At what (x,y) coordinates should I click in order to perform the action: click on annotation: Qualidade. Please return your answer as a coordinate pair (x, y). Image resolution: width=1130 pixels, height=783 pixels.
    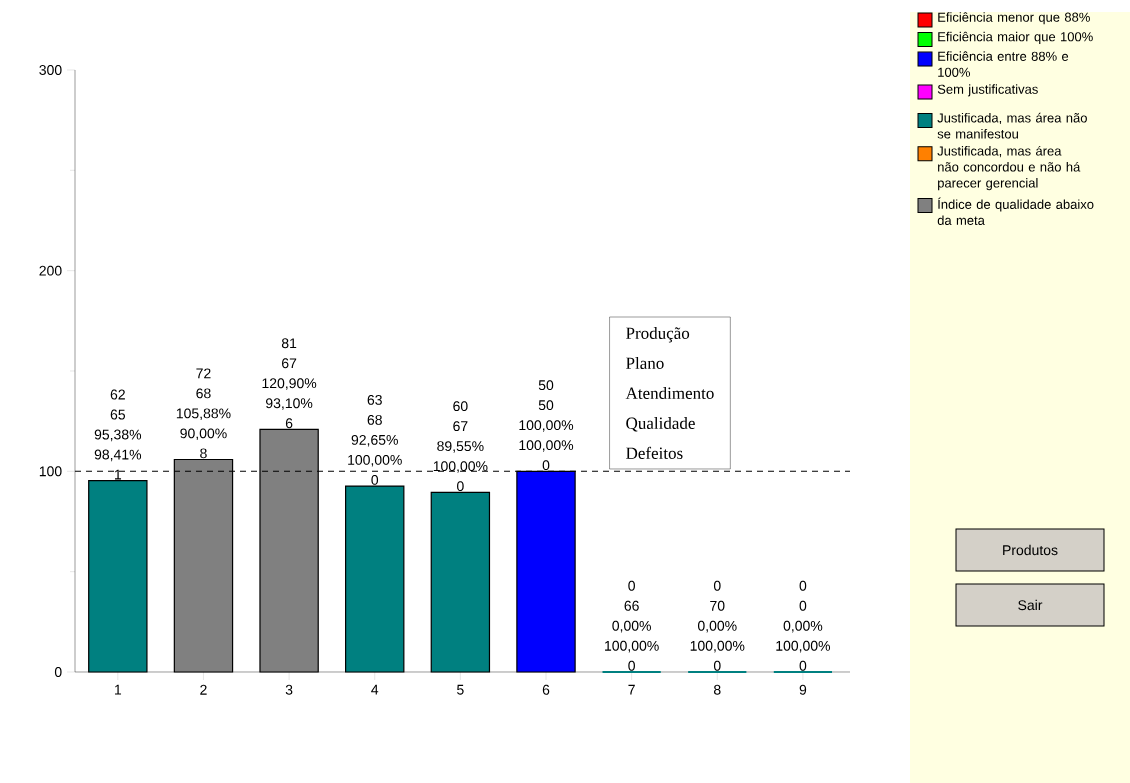
    Looking at the image, I should click on (660, 424).